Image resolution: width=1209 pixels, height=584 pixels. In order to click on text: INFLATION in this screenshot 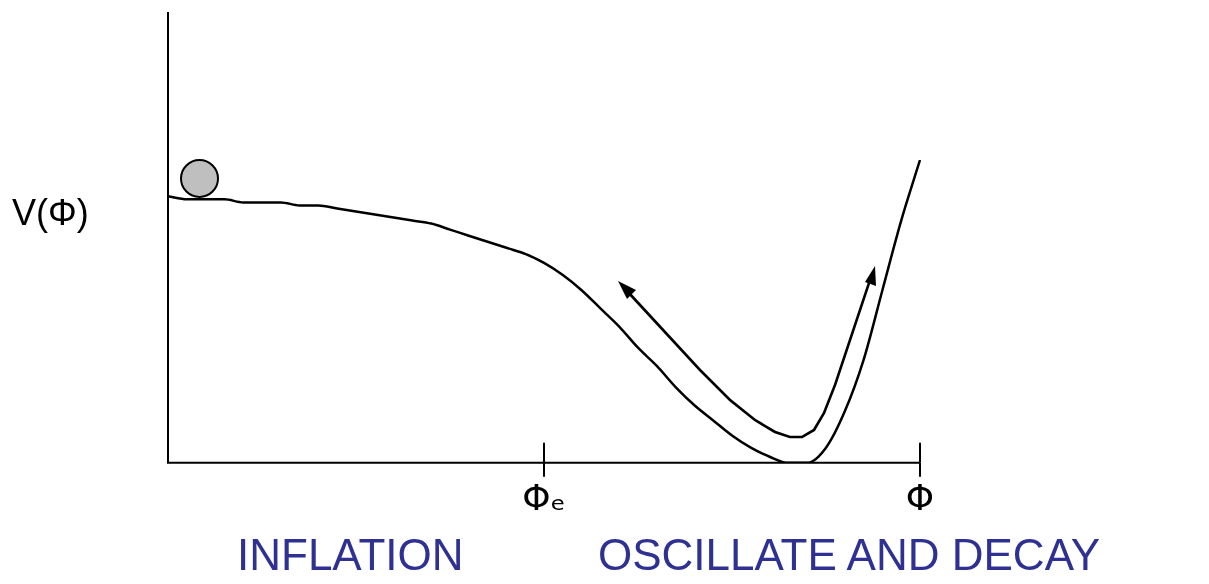, I will do `click(350, 555)`.